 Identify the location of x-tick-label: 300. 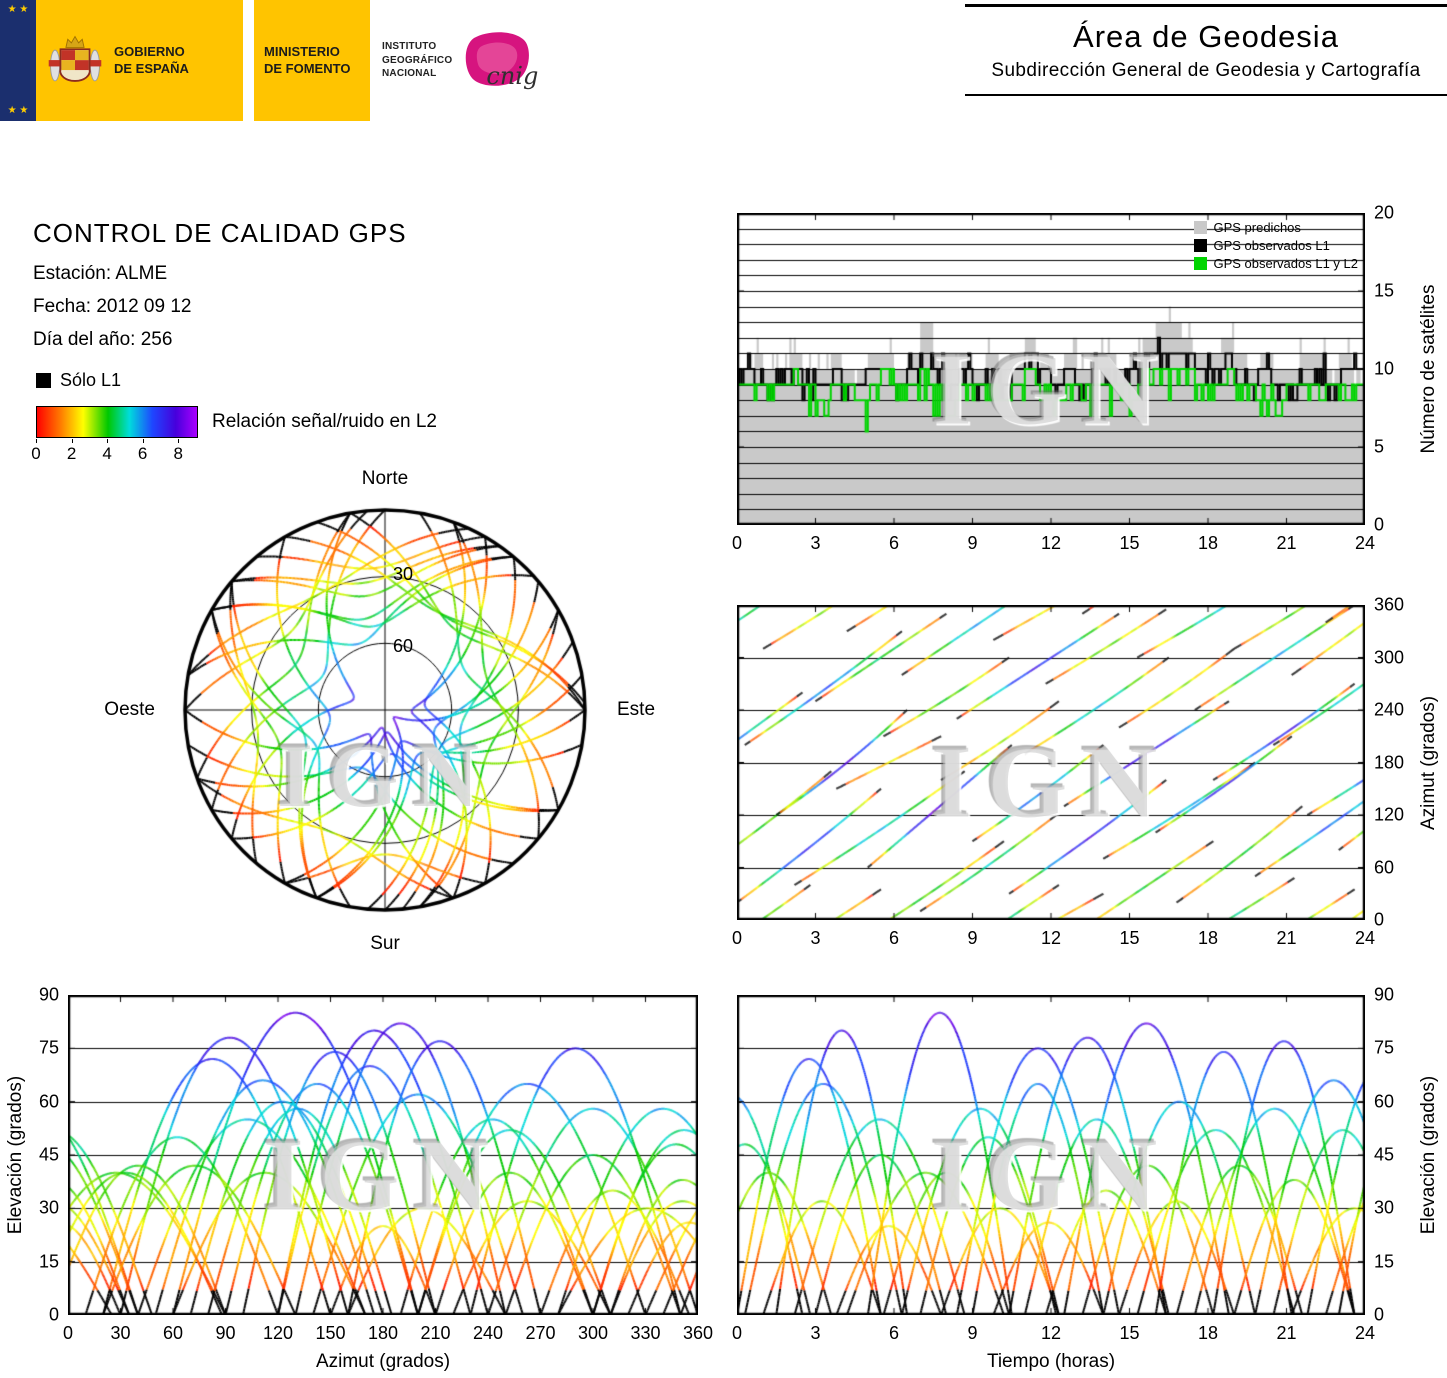
(593, 1333).